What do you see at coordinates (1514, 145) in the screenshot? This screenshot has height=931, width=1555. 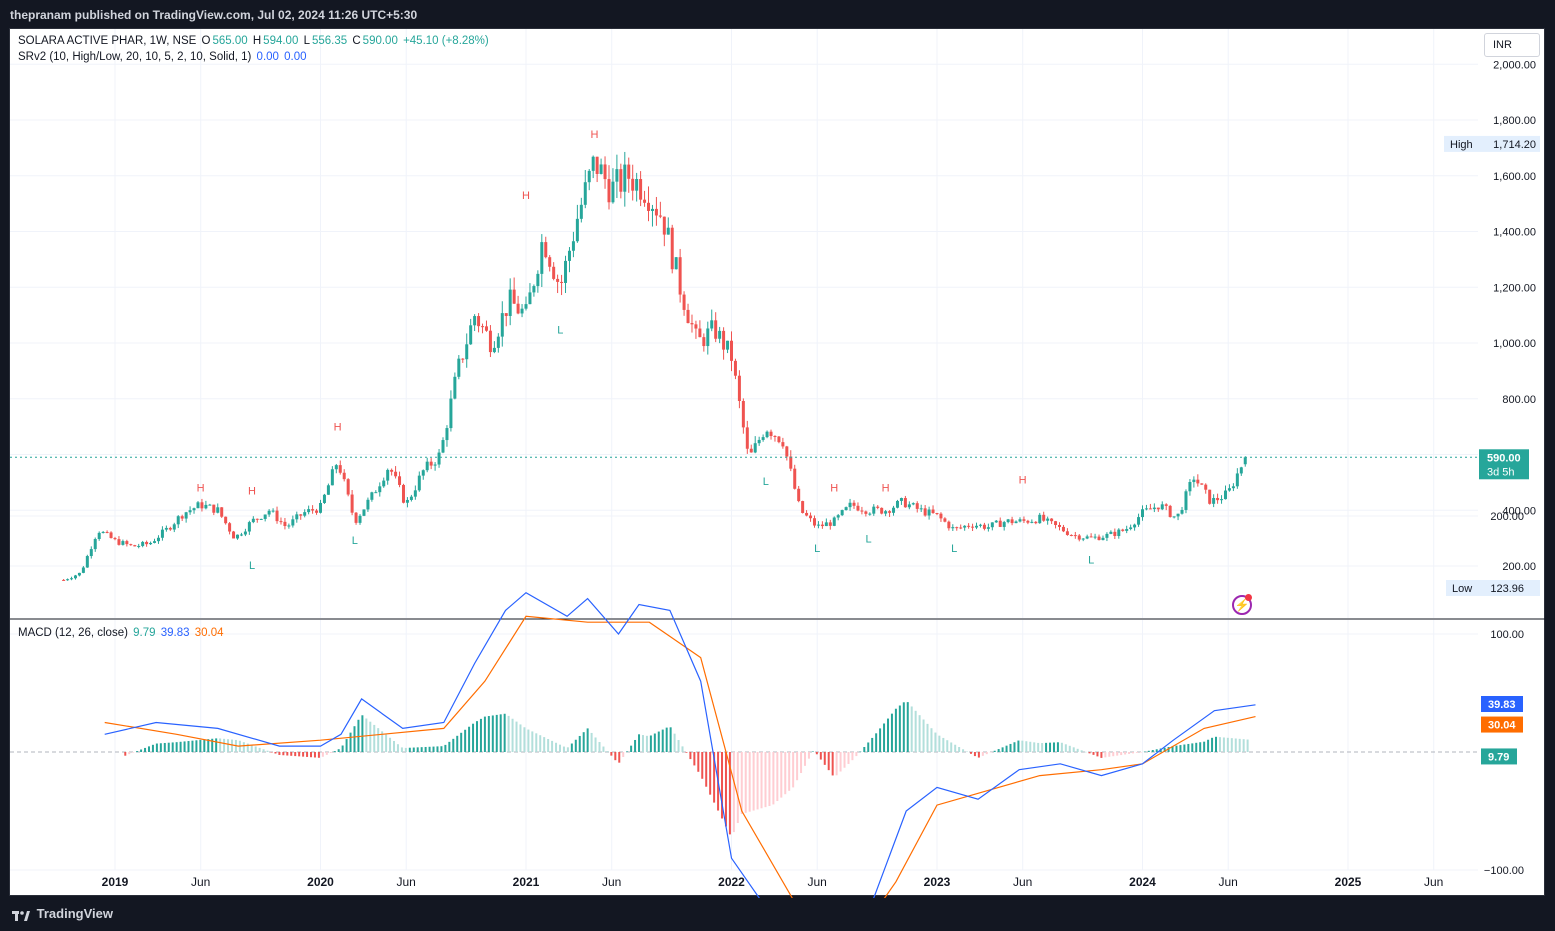 I see `high-tag-value: 1,714.20` at bounding box center [1514, 145].